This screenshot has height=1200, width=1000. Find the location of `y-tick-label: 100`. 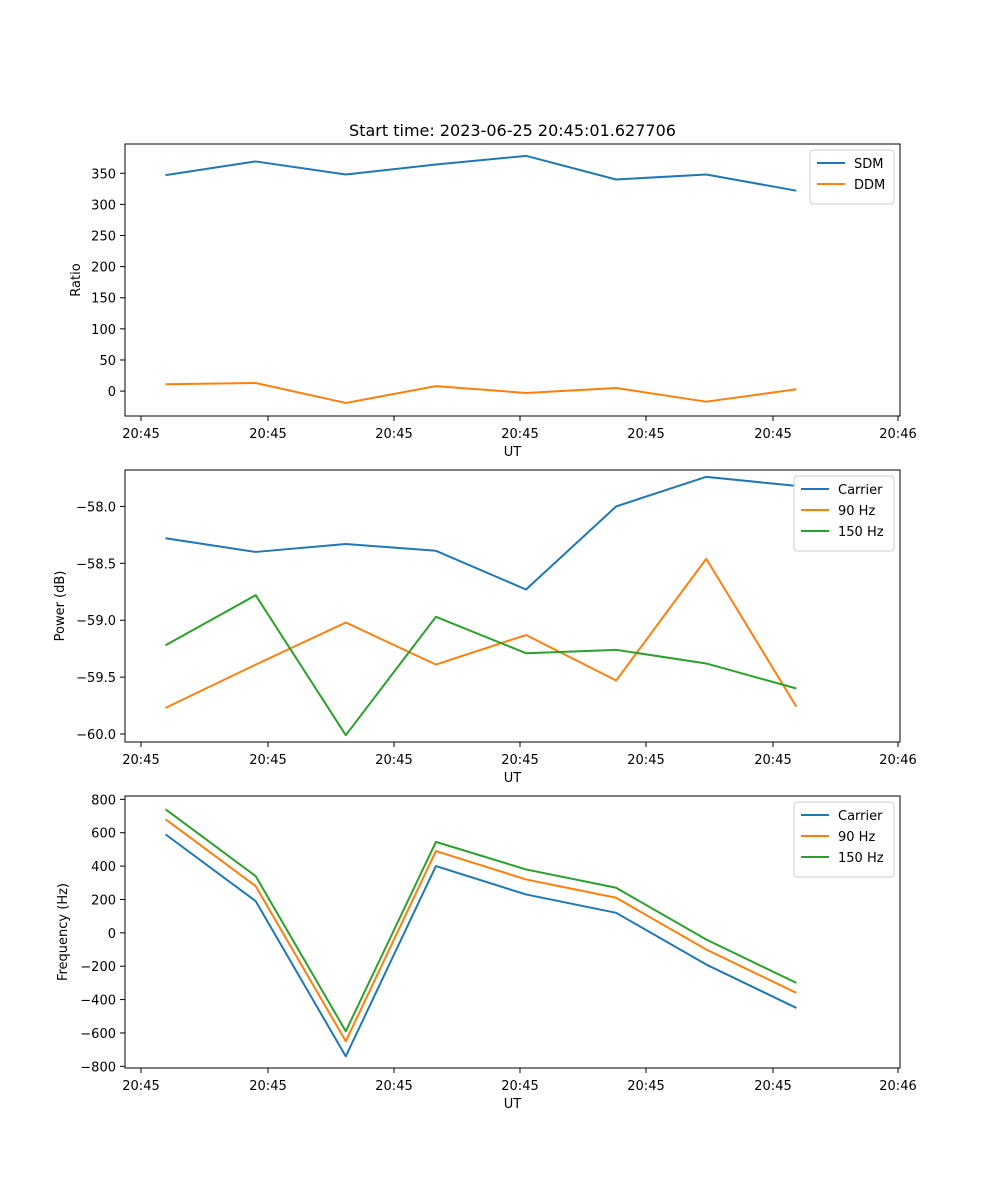

y-tick-label: 100 is located at coordinates (103, 330).